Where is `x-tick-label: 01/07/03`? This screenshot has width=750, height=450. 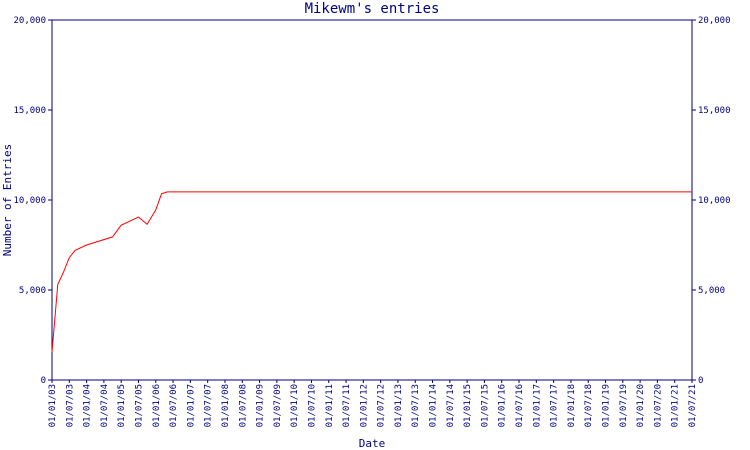
x-tick-label: 01/07/03 is located at coordinates (70, 405).